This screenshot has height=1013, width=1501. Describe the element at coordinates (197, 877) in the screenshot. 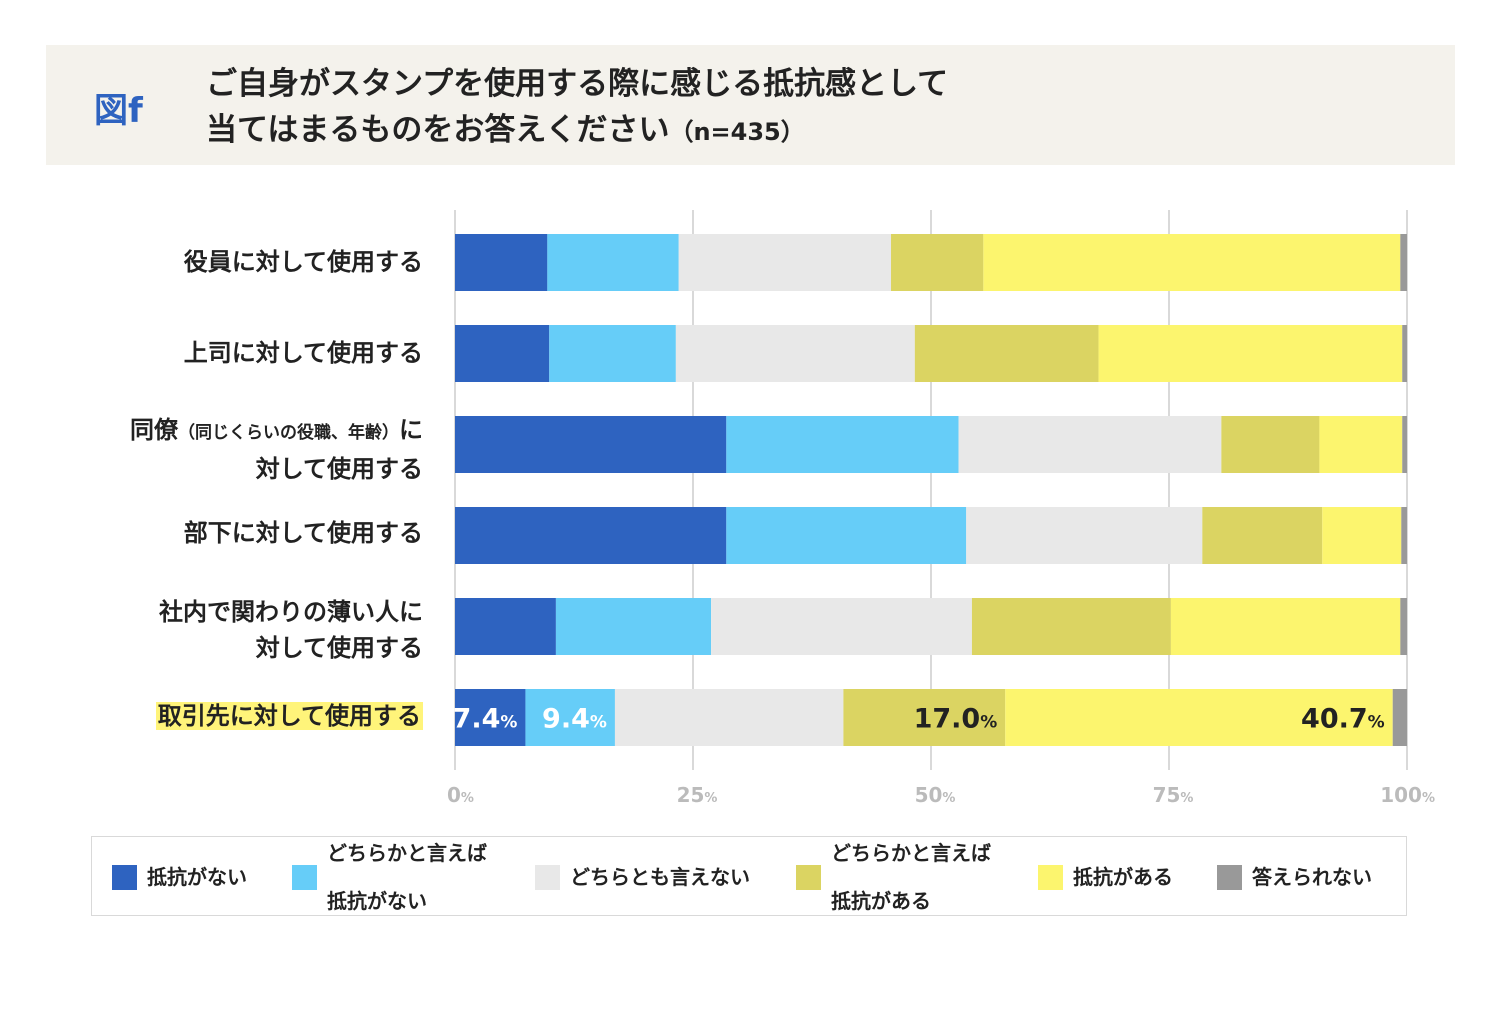

I see `legend-label: 抵抗がない` at that location.